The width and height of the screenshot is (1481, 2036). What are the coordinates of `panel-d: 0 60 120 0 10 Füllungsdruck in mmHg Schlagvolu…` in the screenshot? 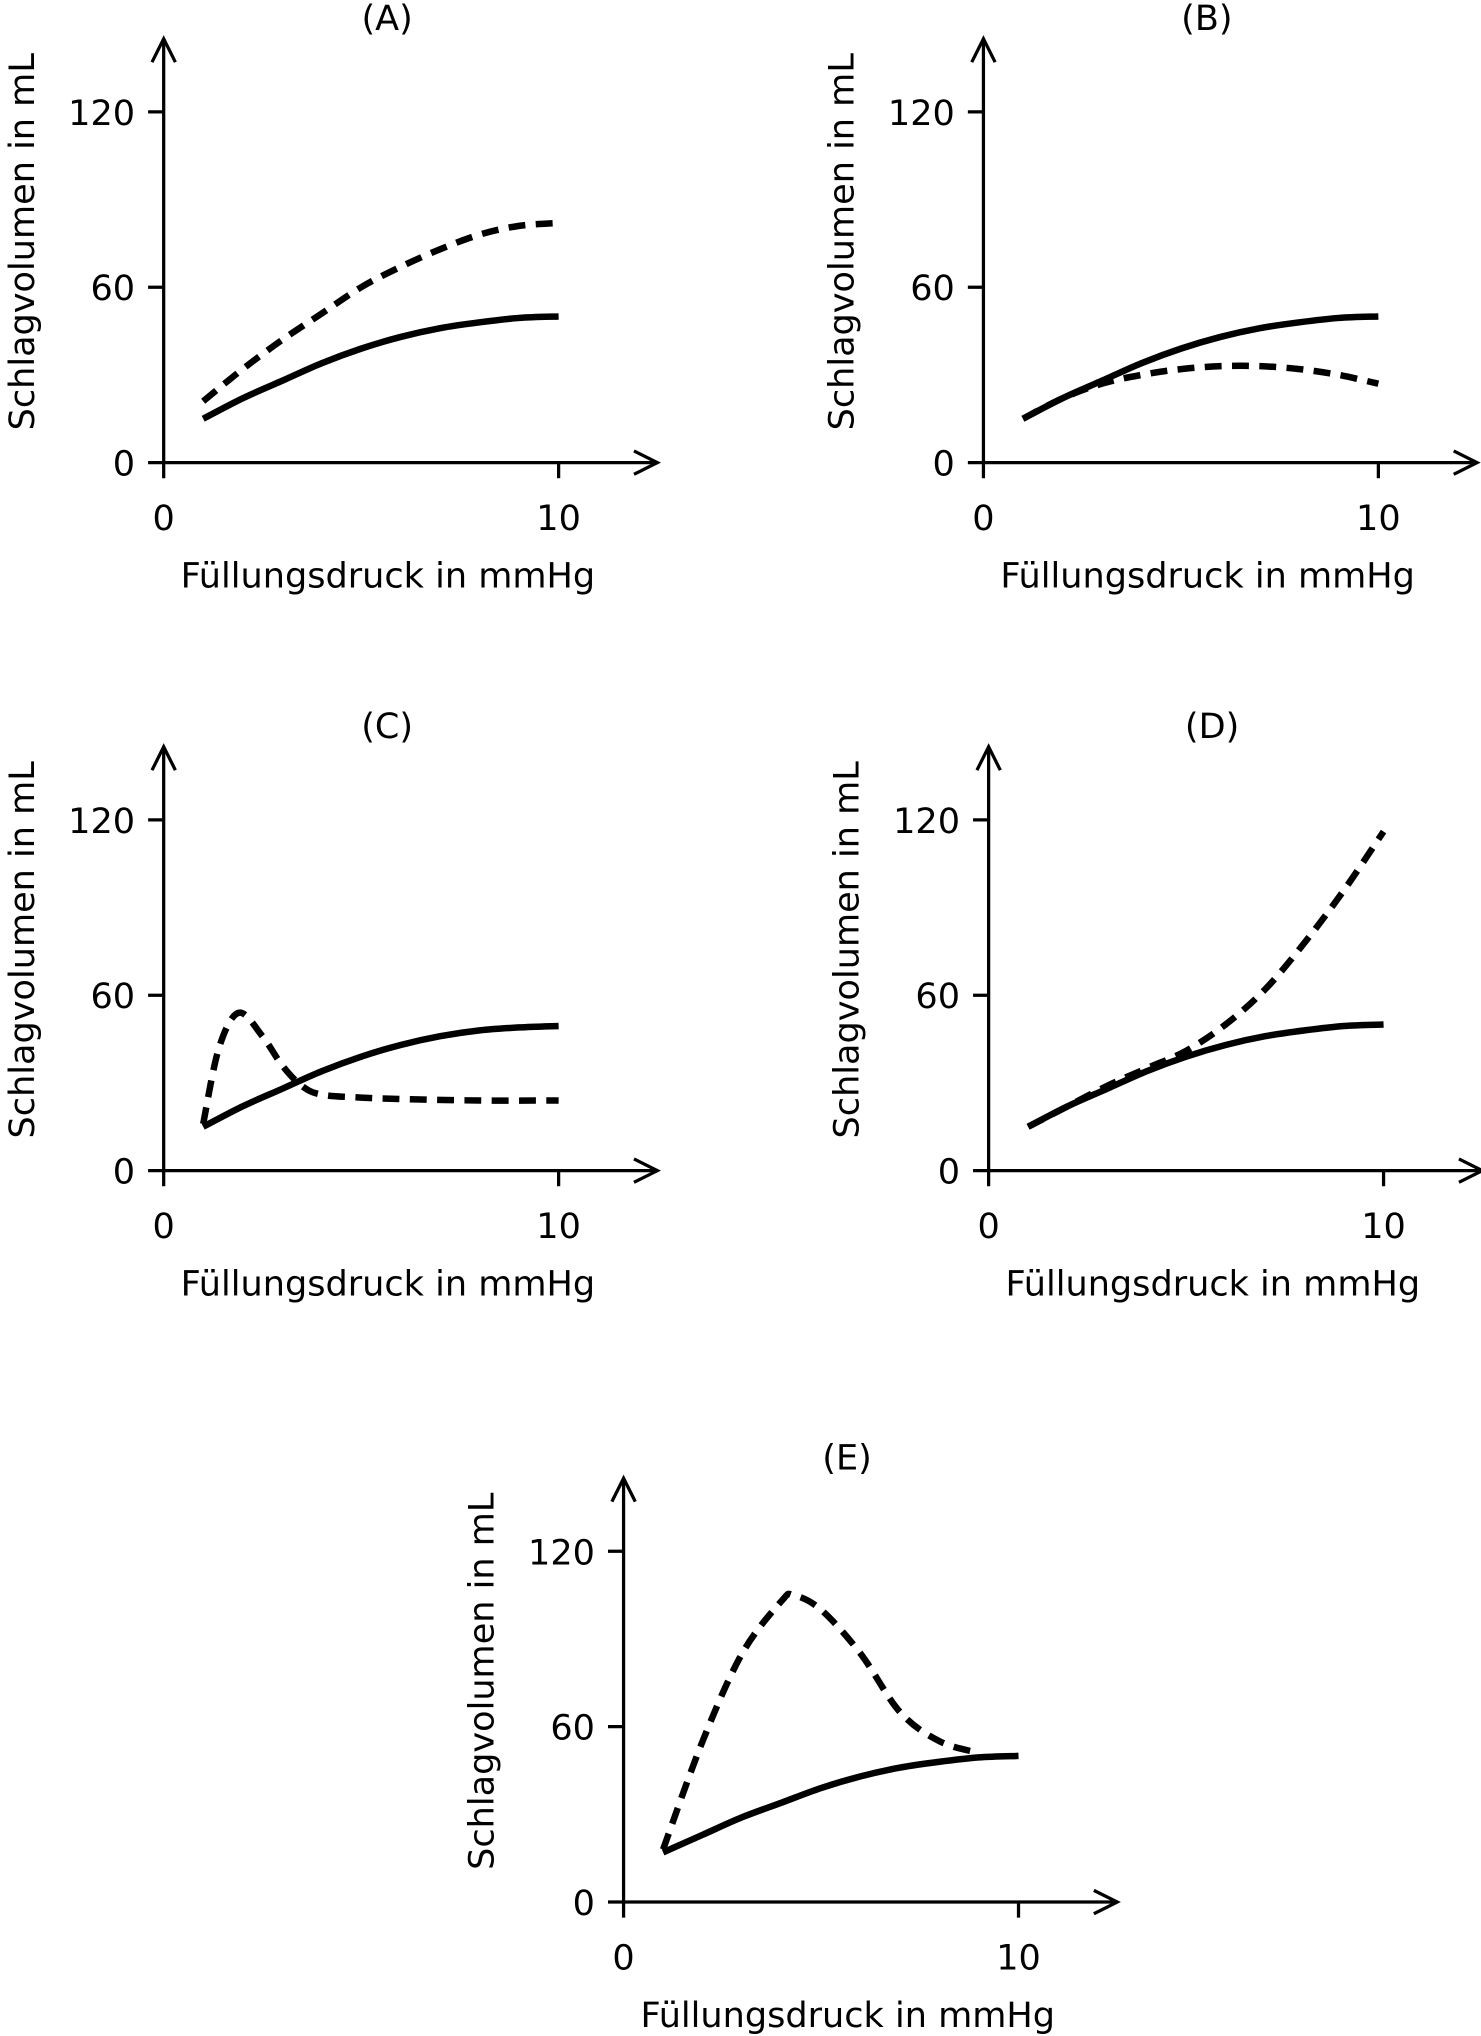 It's located at (1154, 1005).